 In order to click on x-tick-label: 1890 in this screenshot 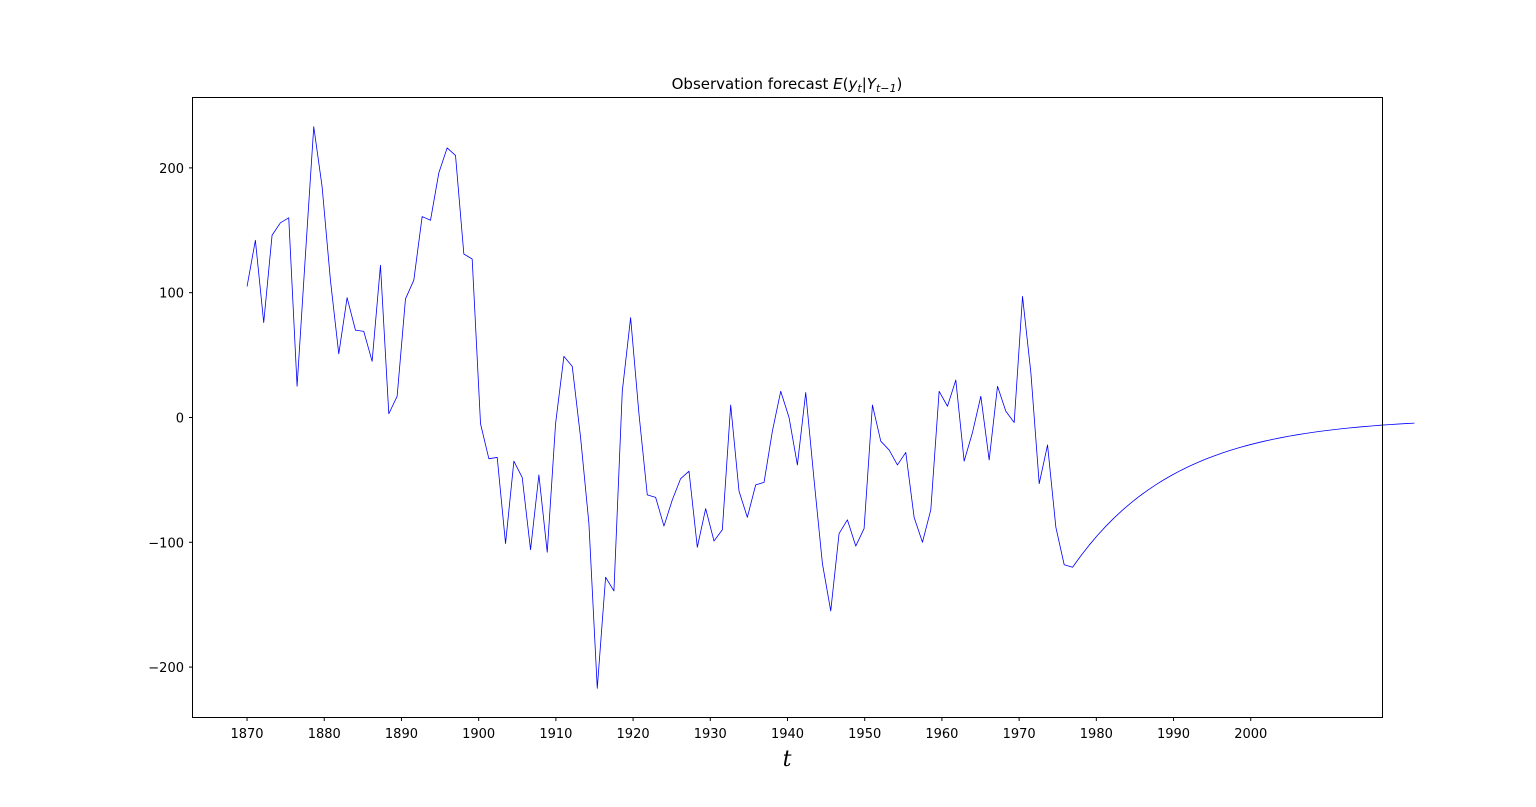, I will do `click(401, 734)`.